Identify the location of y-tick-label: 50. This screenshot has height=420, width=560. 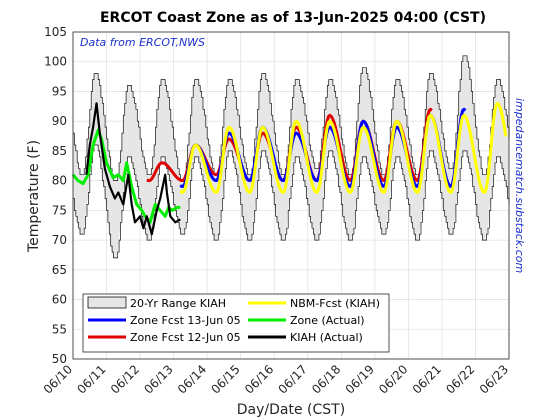
(59, 359).